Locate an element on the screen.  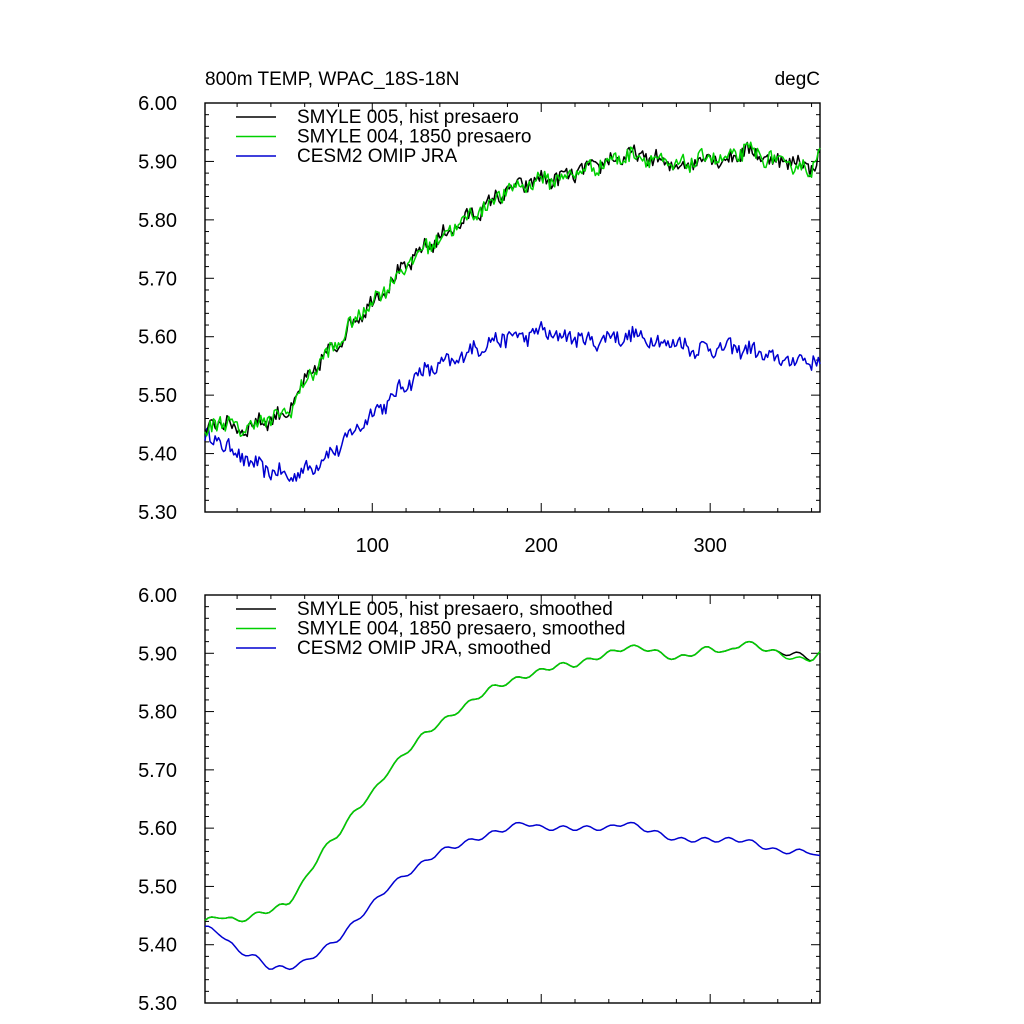
legend-entry: SMYLE 004, 1850 presaero, smoothed is located at coordinates (461, 629).